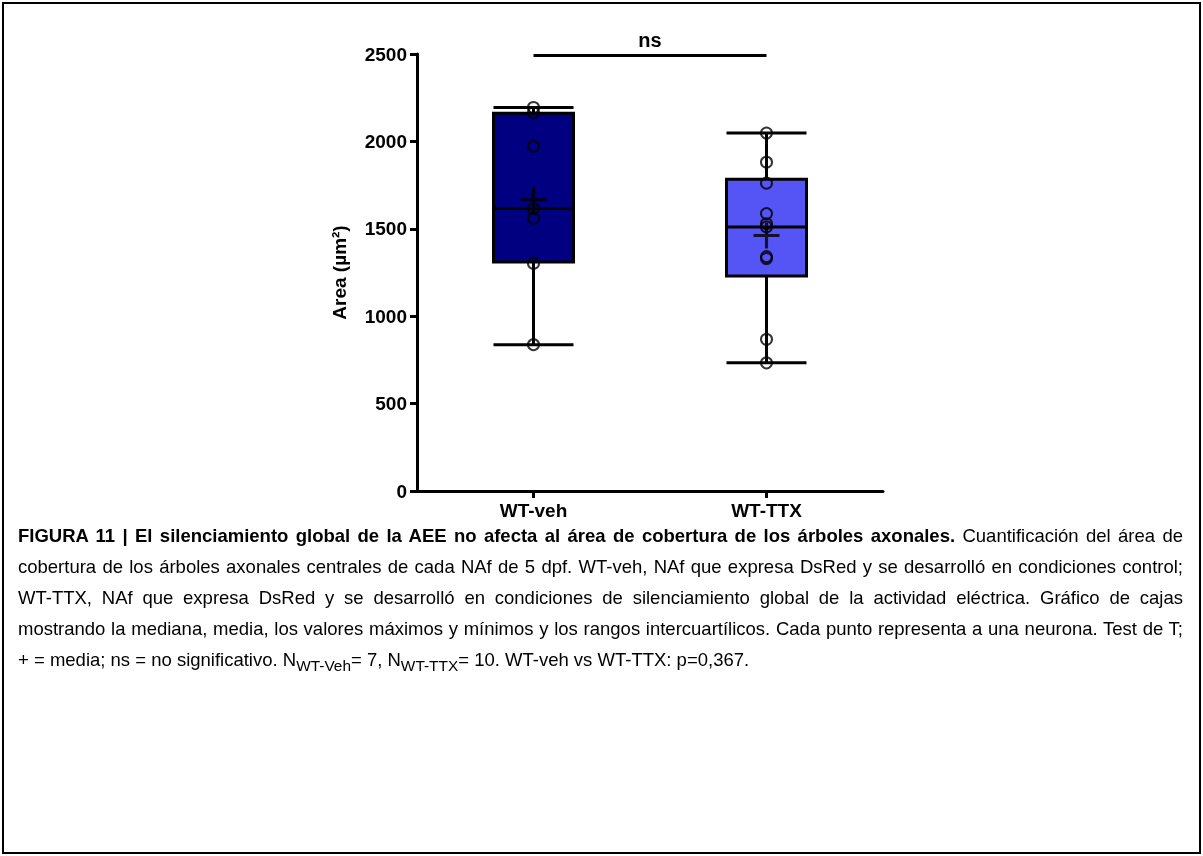 This screenshot has width=1203, height=856. Describe the element at coordinates (385, 316) in the screenshot. I see `y-tick-label: 1000` at that location.